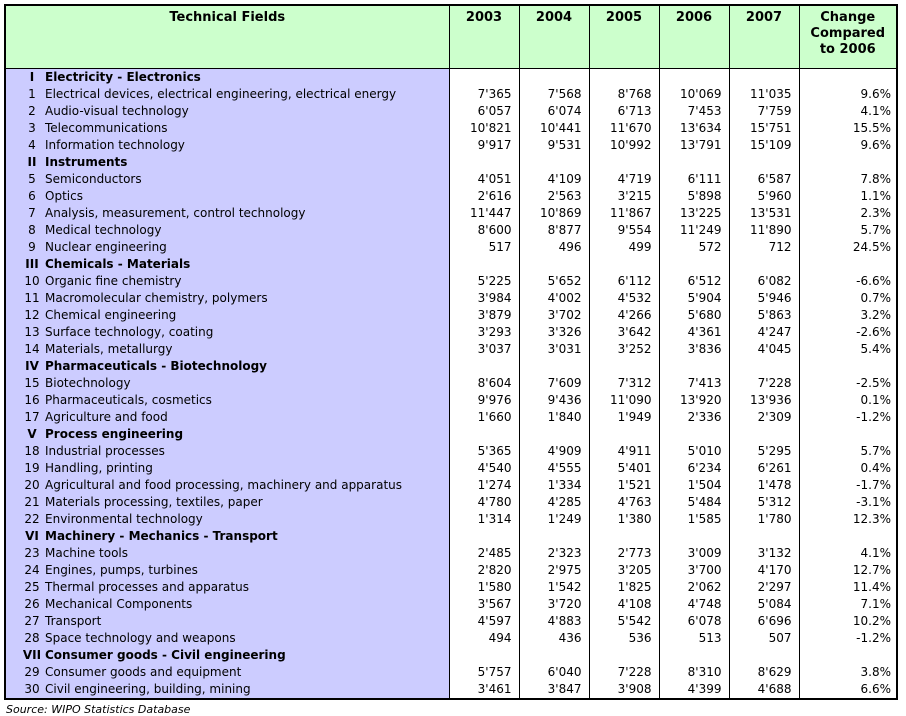  What do you see at coordinates (32, 298) in the screenshot?
I see `row-number: 11` at bounding box center [32, 298].